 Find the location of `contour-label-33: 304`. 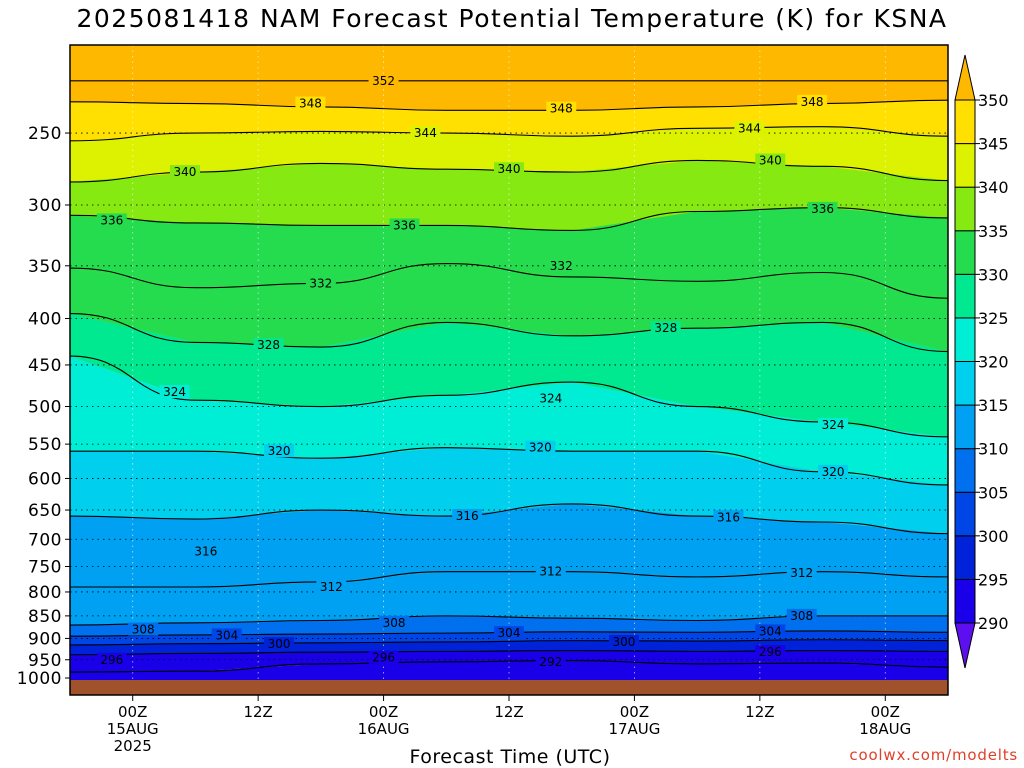

contour-label-33: 304 is located at coordinates (770, 631).